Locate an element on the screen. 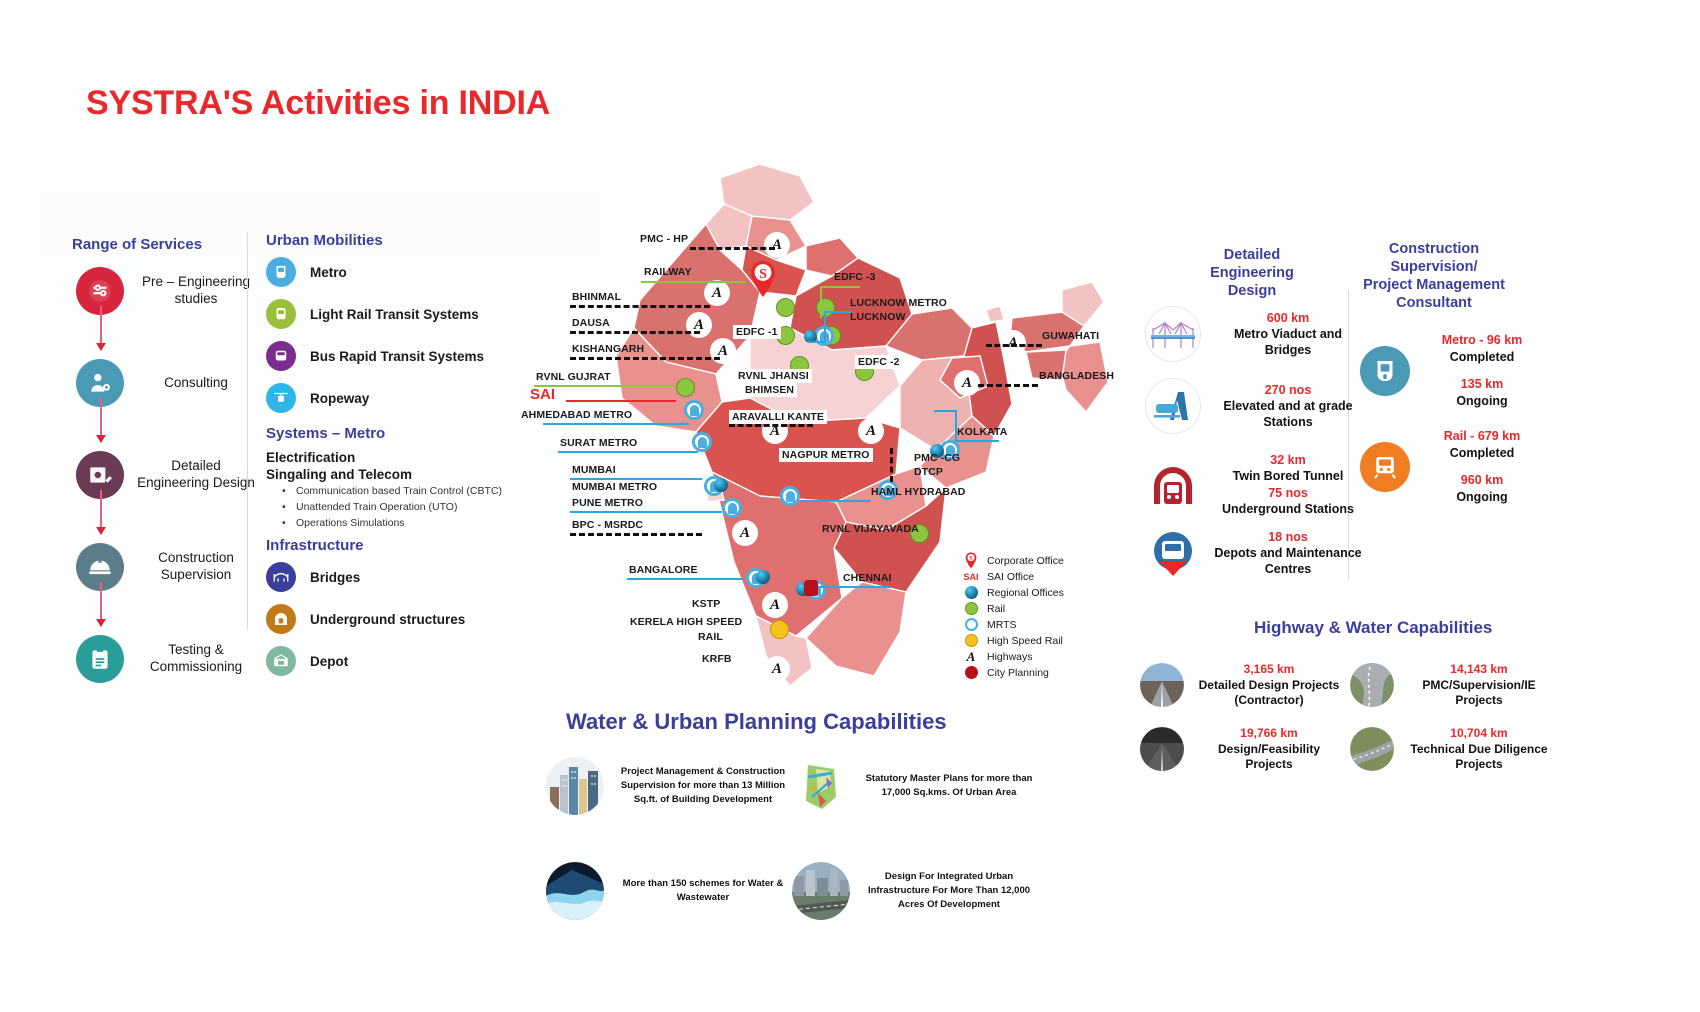 This screenshot has height=1012, width=1700. water-urban-planning-heading: Water & Urban Planning Capabilities is located at coordinates (756, 721).